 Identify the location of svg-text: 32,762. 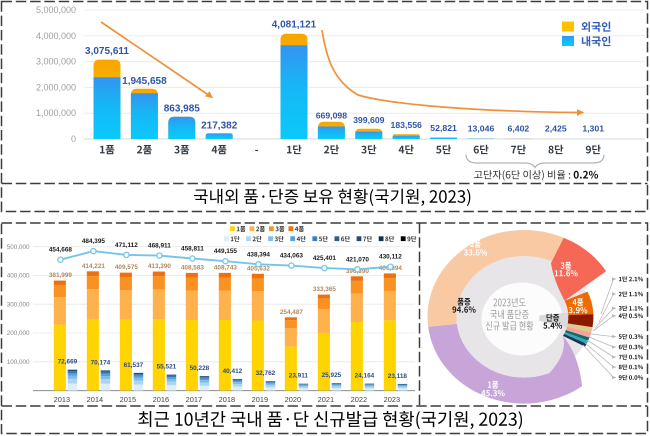
(266, 373).